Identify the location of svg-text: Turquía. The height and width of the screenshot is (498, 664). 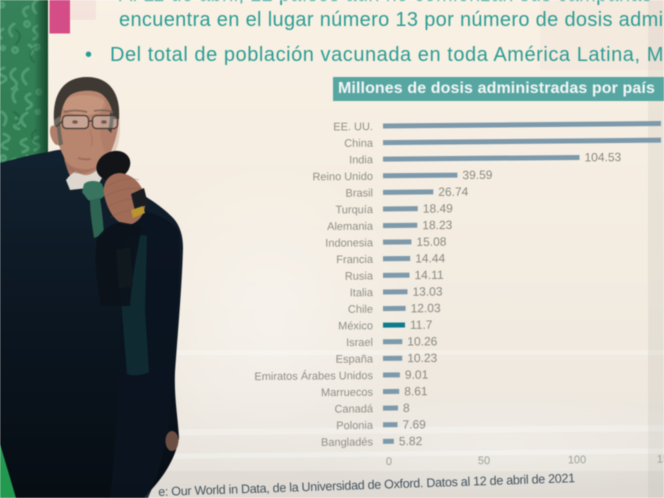
(354, 210).